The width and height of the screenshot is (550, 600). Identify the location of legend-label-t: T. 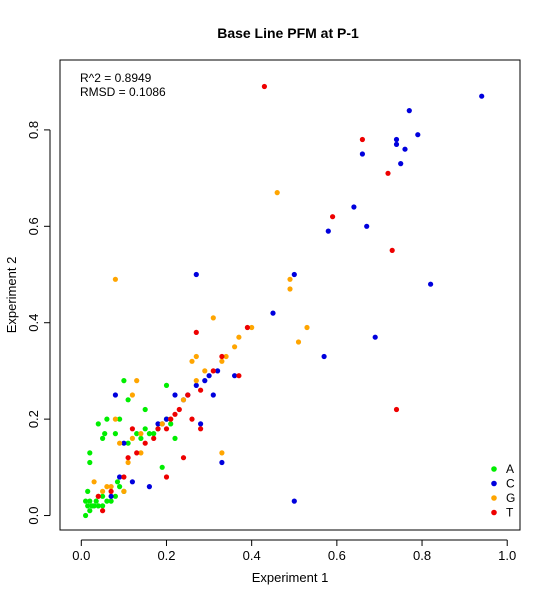
(510, 513).